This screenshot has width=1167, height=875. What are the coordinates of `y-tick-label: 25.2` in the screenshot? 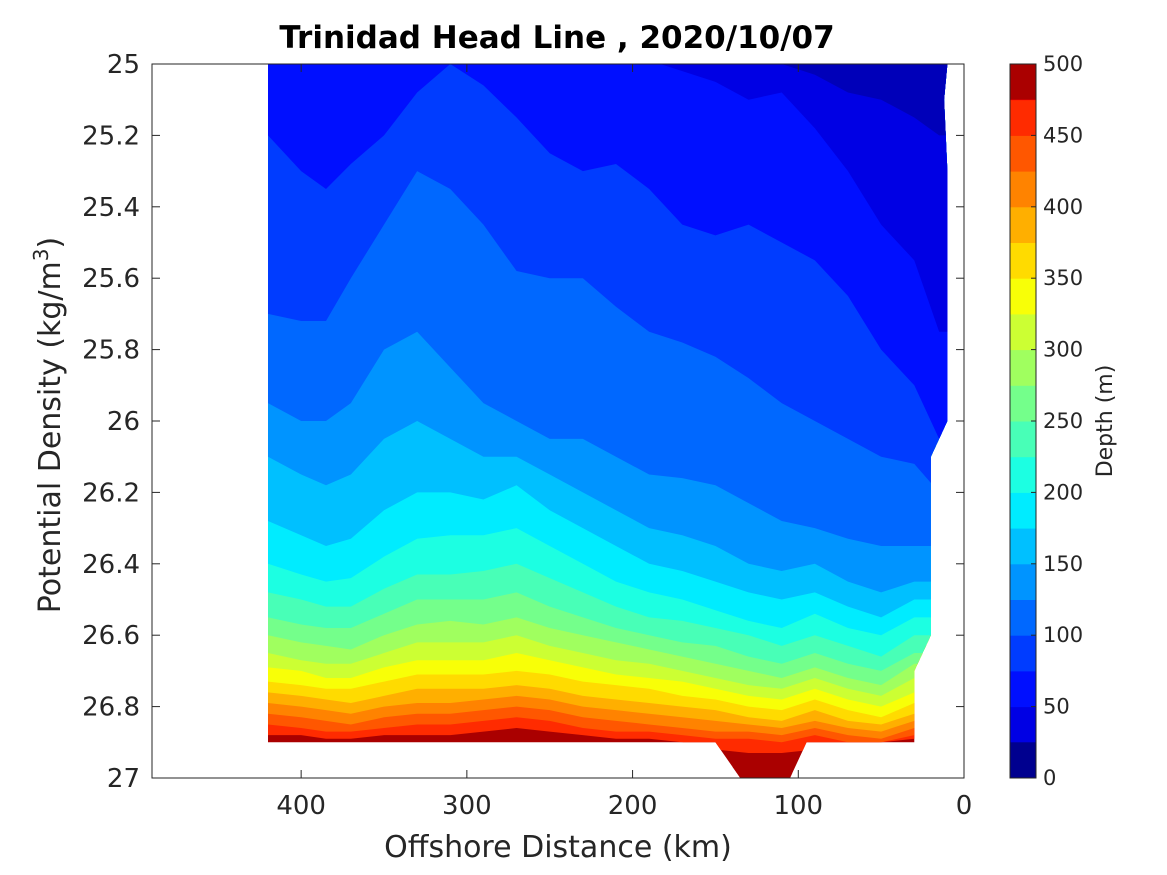 It's located at (111, 136).